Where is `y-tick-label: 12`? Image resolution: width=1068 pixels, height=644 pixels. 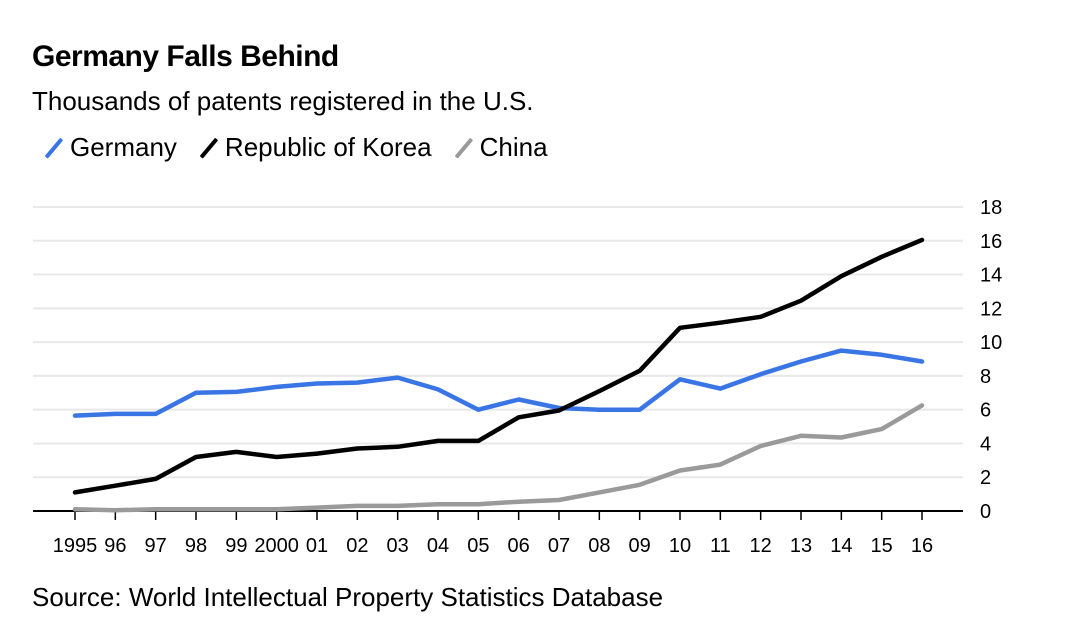
y-tick-label: 12 is located at coordinates (991, 309).